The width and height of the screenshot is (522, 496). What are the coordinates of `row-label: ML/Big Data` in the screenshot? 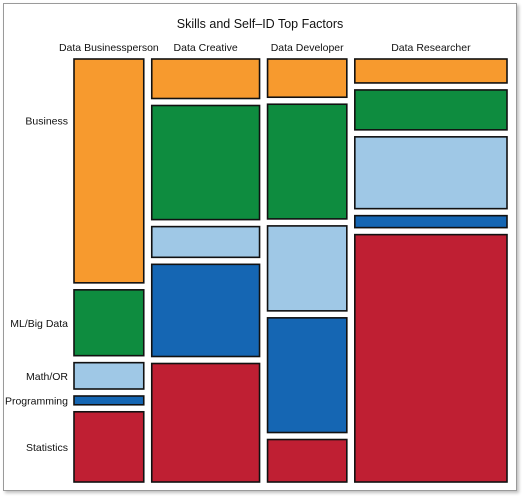 It's located at (39, 324).